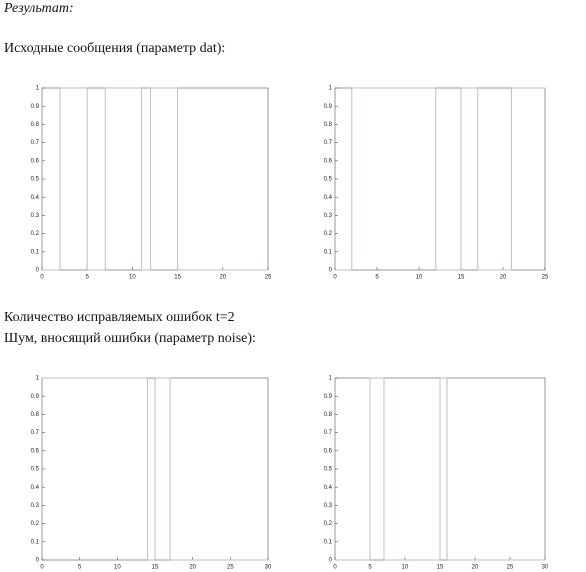  I want to click on caption: Шум, вносящий ошибки (параметр noise):, so click(130, 338).